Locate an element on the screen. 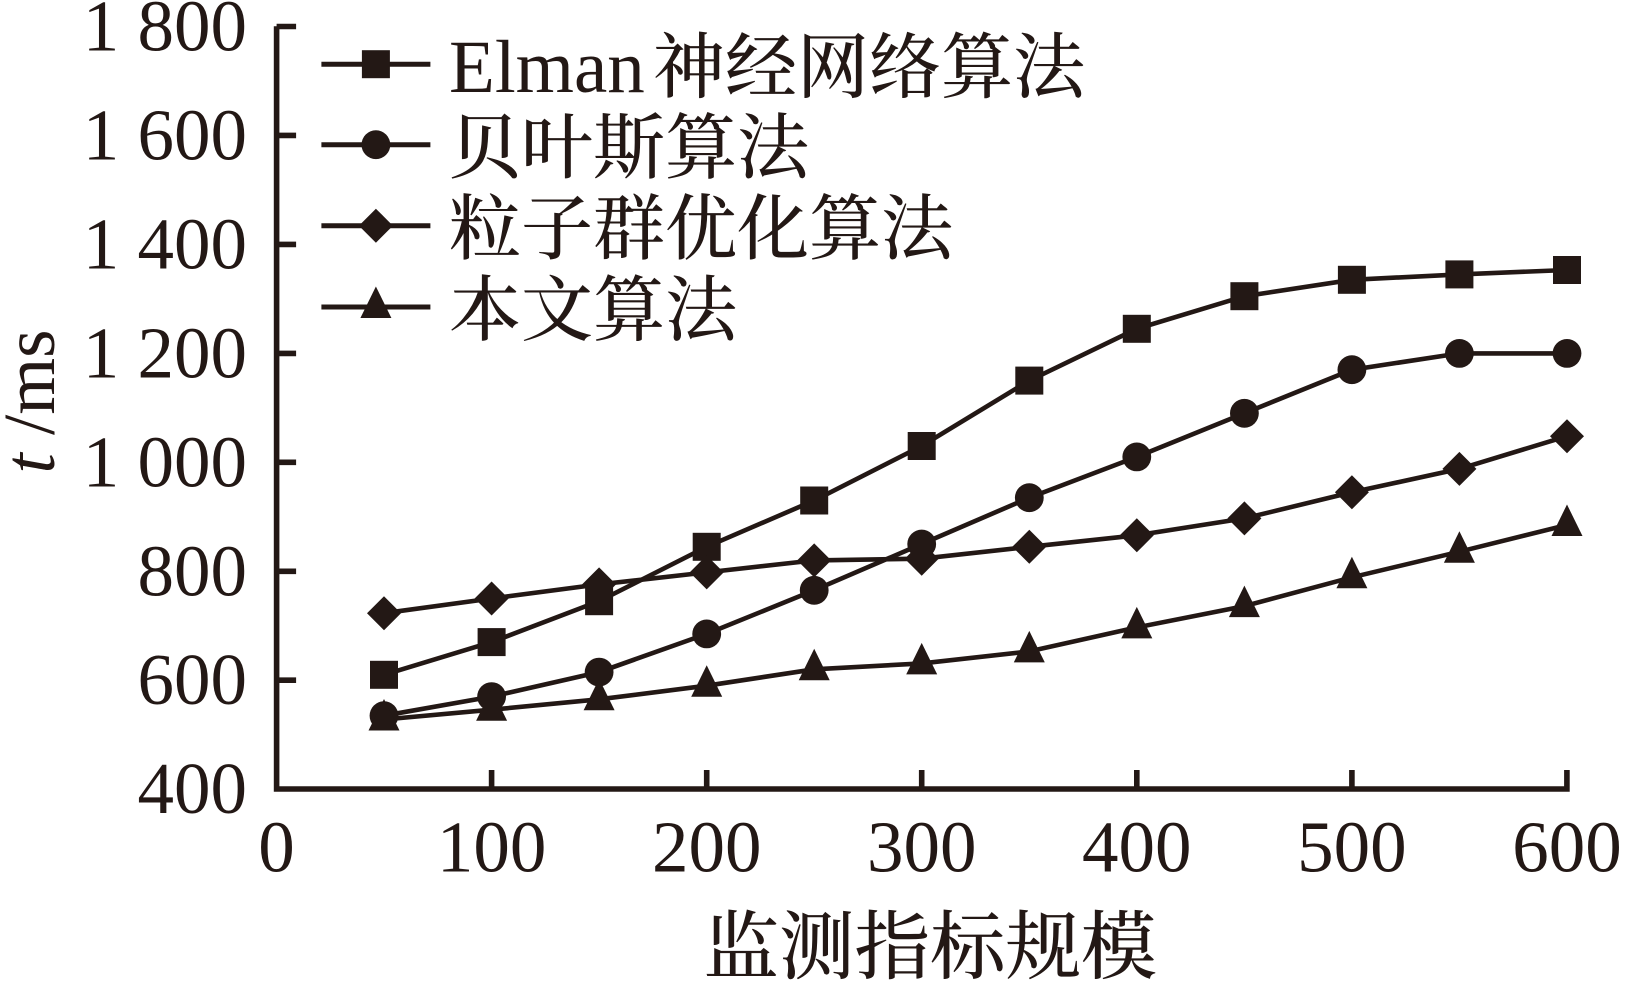 This screenshot has width=1625, height=983. svg-text: 1 400 is located at coordinates (165, 243).